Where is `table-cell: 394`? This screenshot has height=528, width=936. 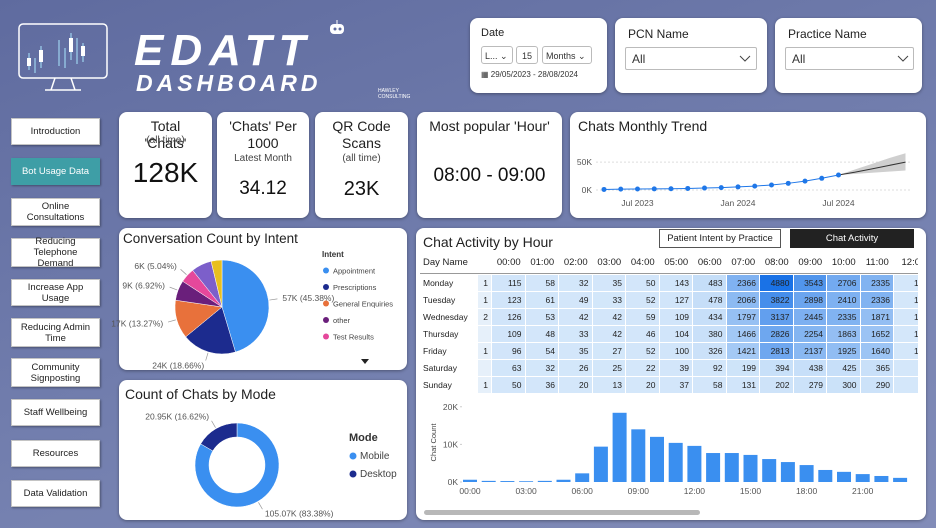 table-cell: 394 is located at coordinates (777, 368).